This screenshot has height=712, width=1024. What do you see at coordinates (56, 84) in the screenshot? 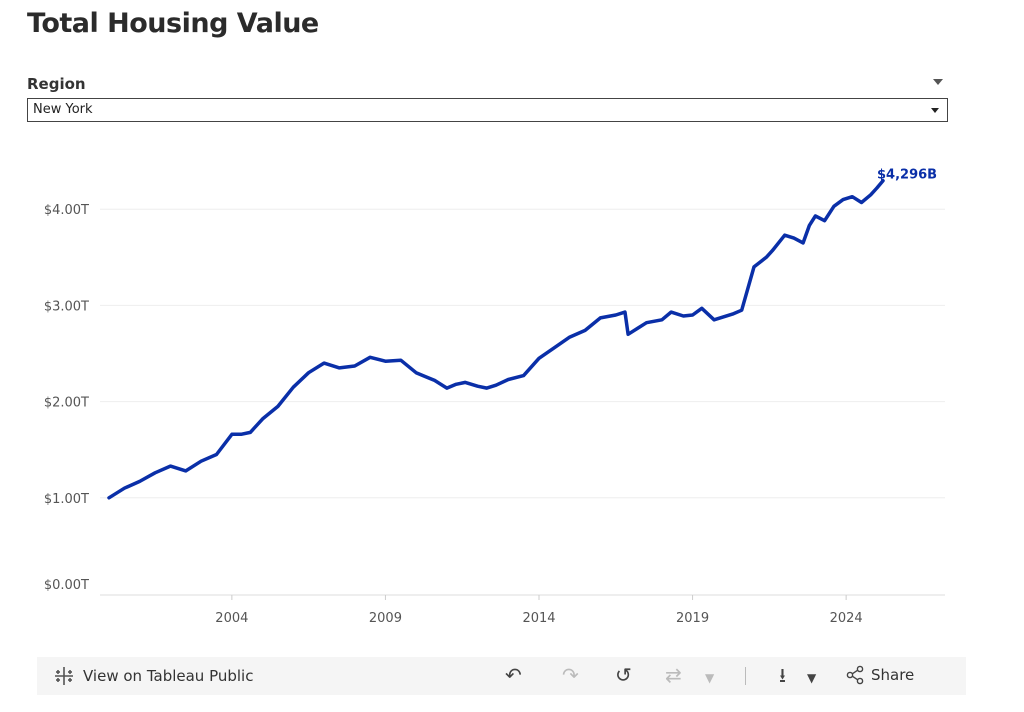
I see `region-filter-label: Region` at bounding box center [56, 84].